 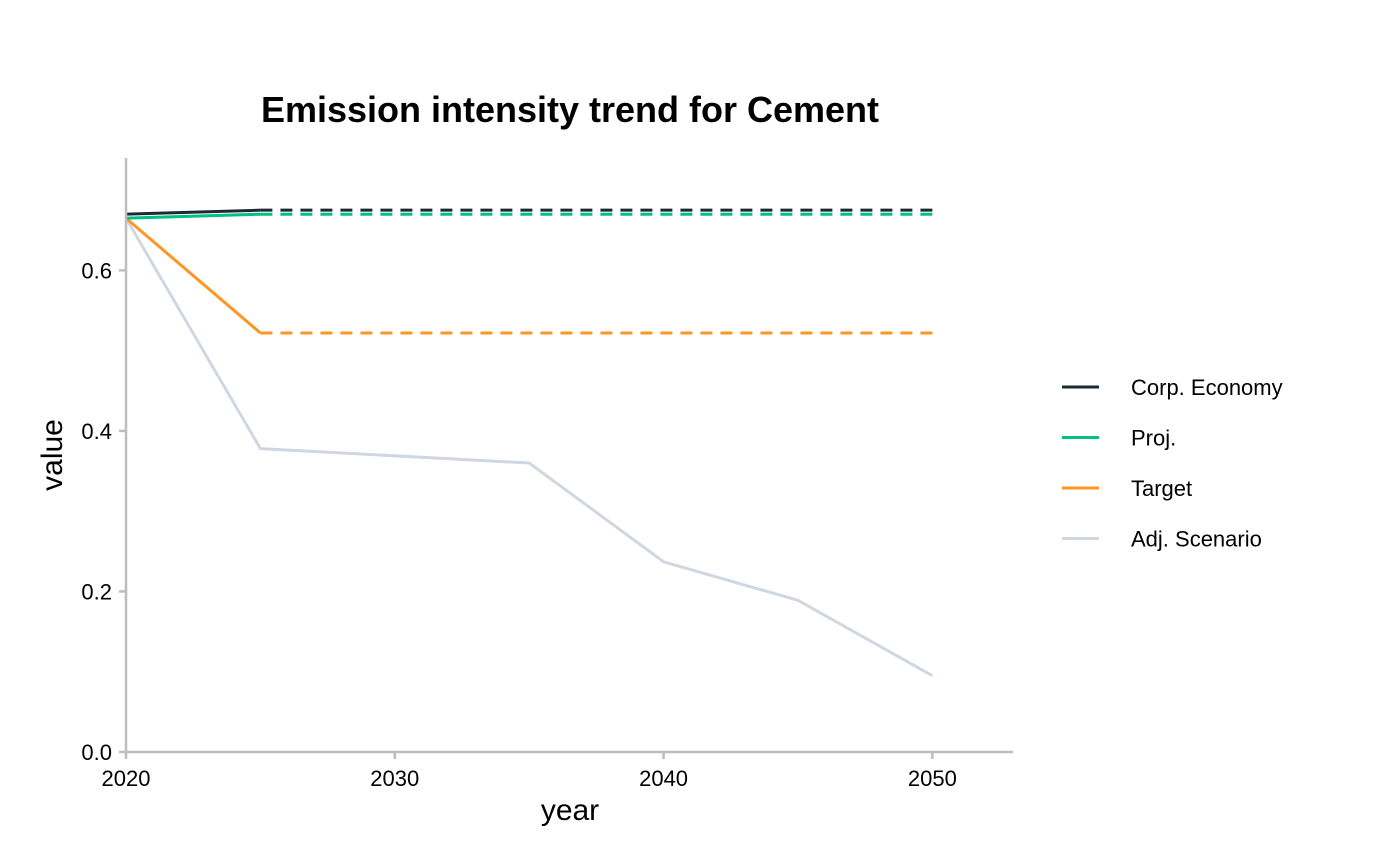 I want to click on x-tick-label: 2040, so click(x=663, y=778).